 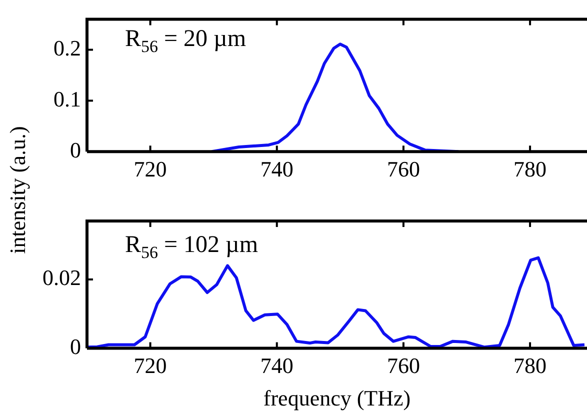 I want to click on x-axis-title: frequency (THz), so click(x=337, y=398).